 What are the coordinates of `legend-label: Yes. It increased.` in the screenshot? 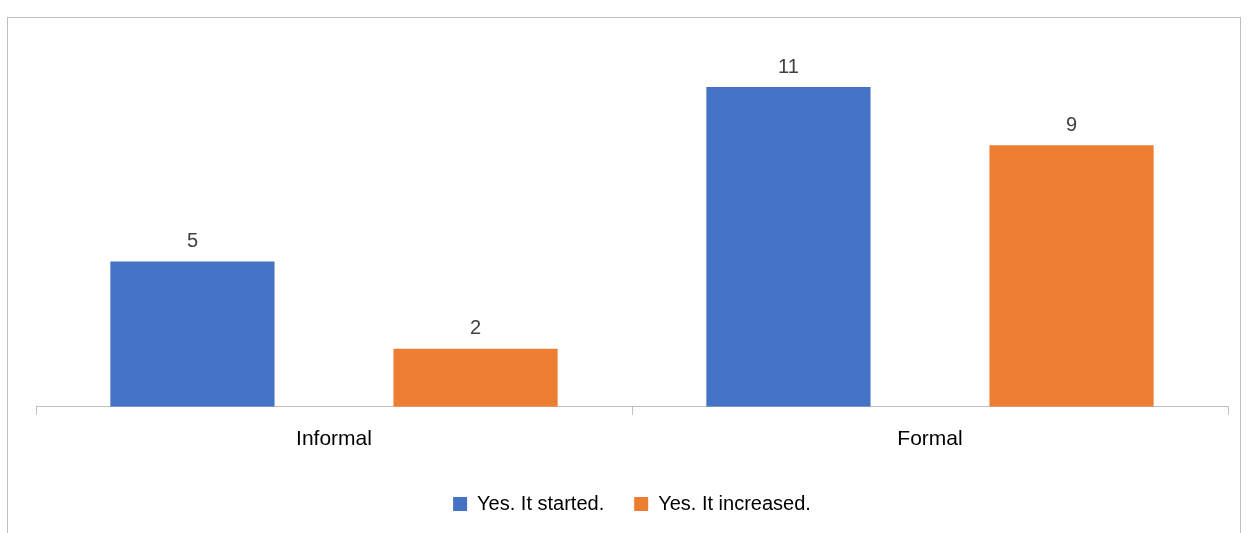 It's located at (734, 502).